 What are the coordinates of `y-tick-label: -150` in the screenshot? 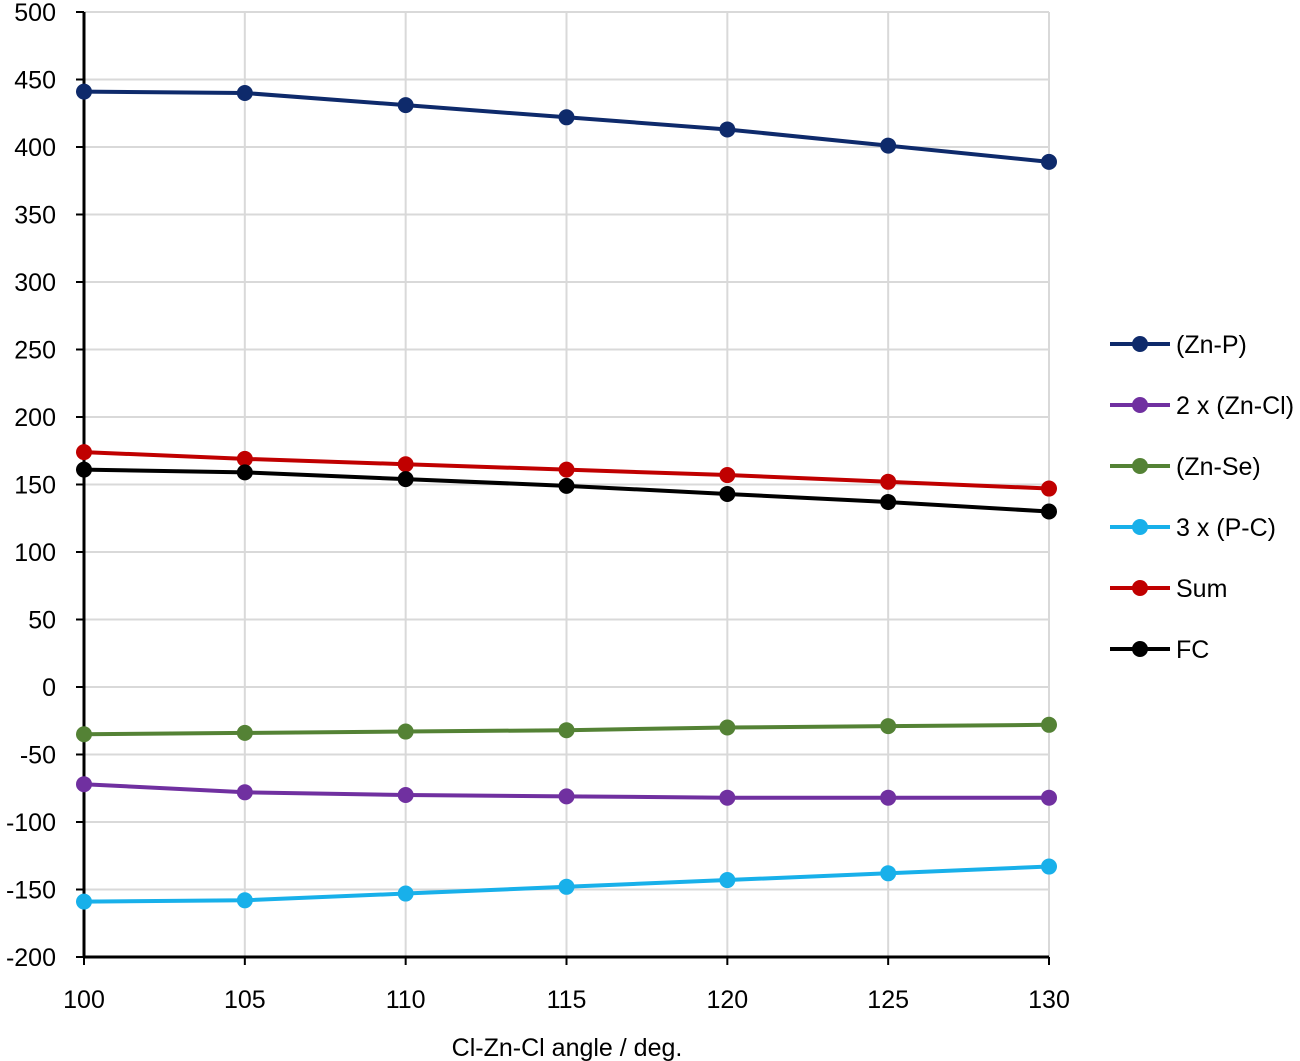 It's located at (31, 891).